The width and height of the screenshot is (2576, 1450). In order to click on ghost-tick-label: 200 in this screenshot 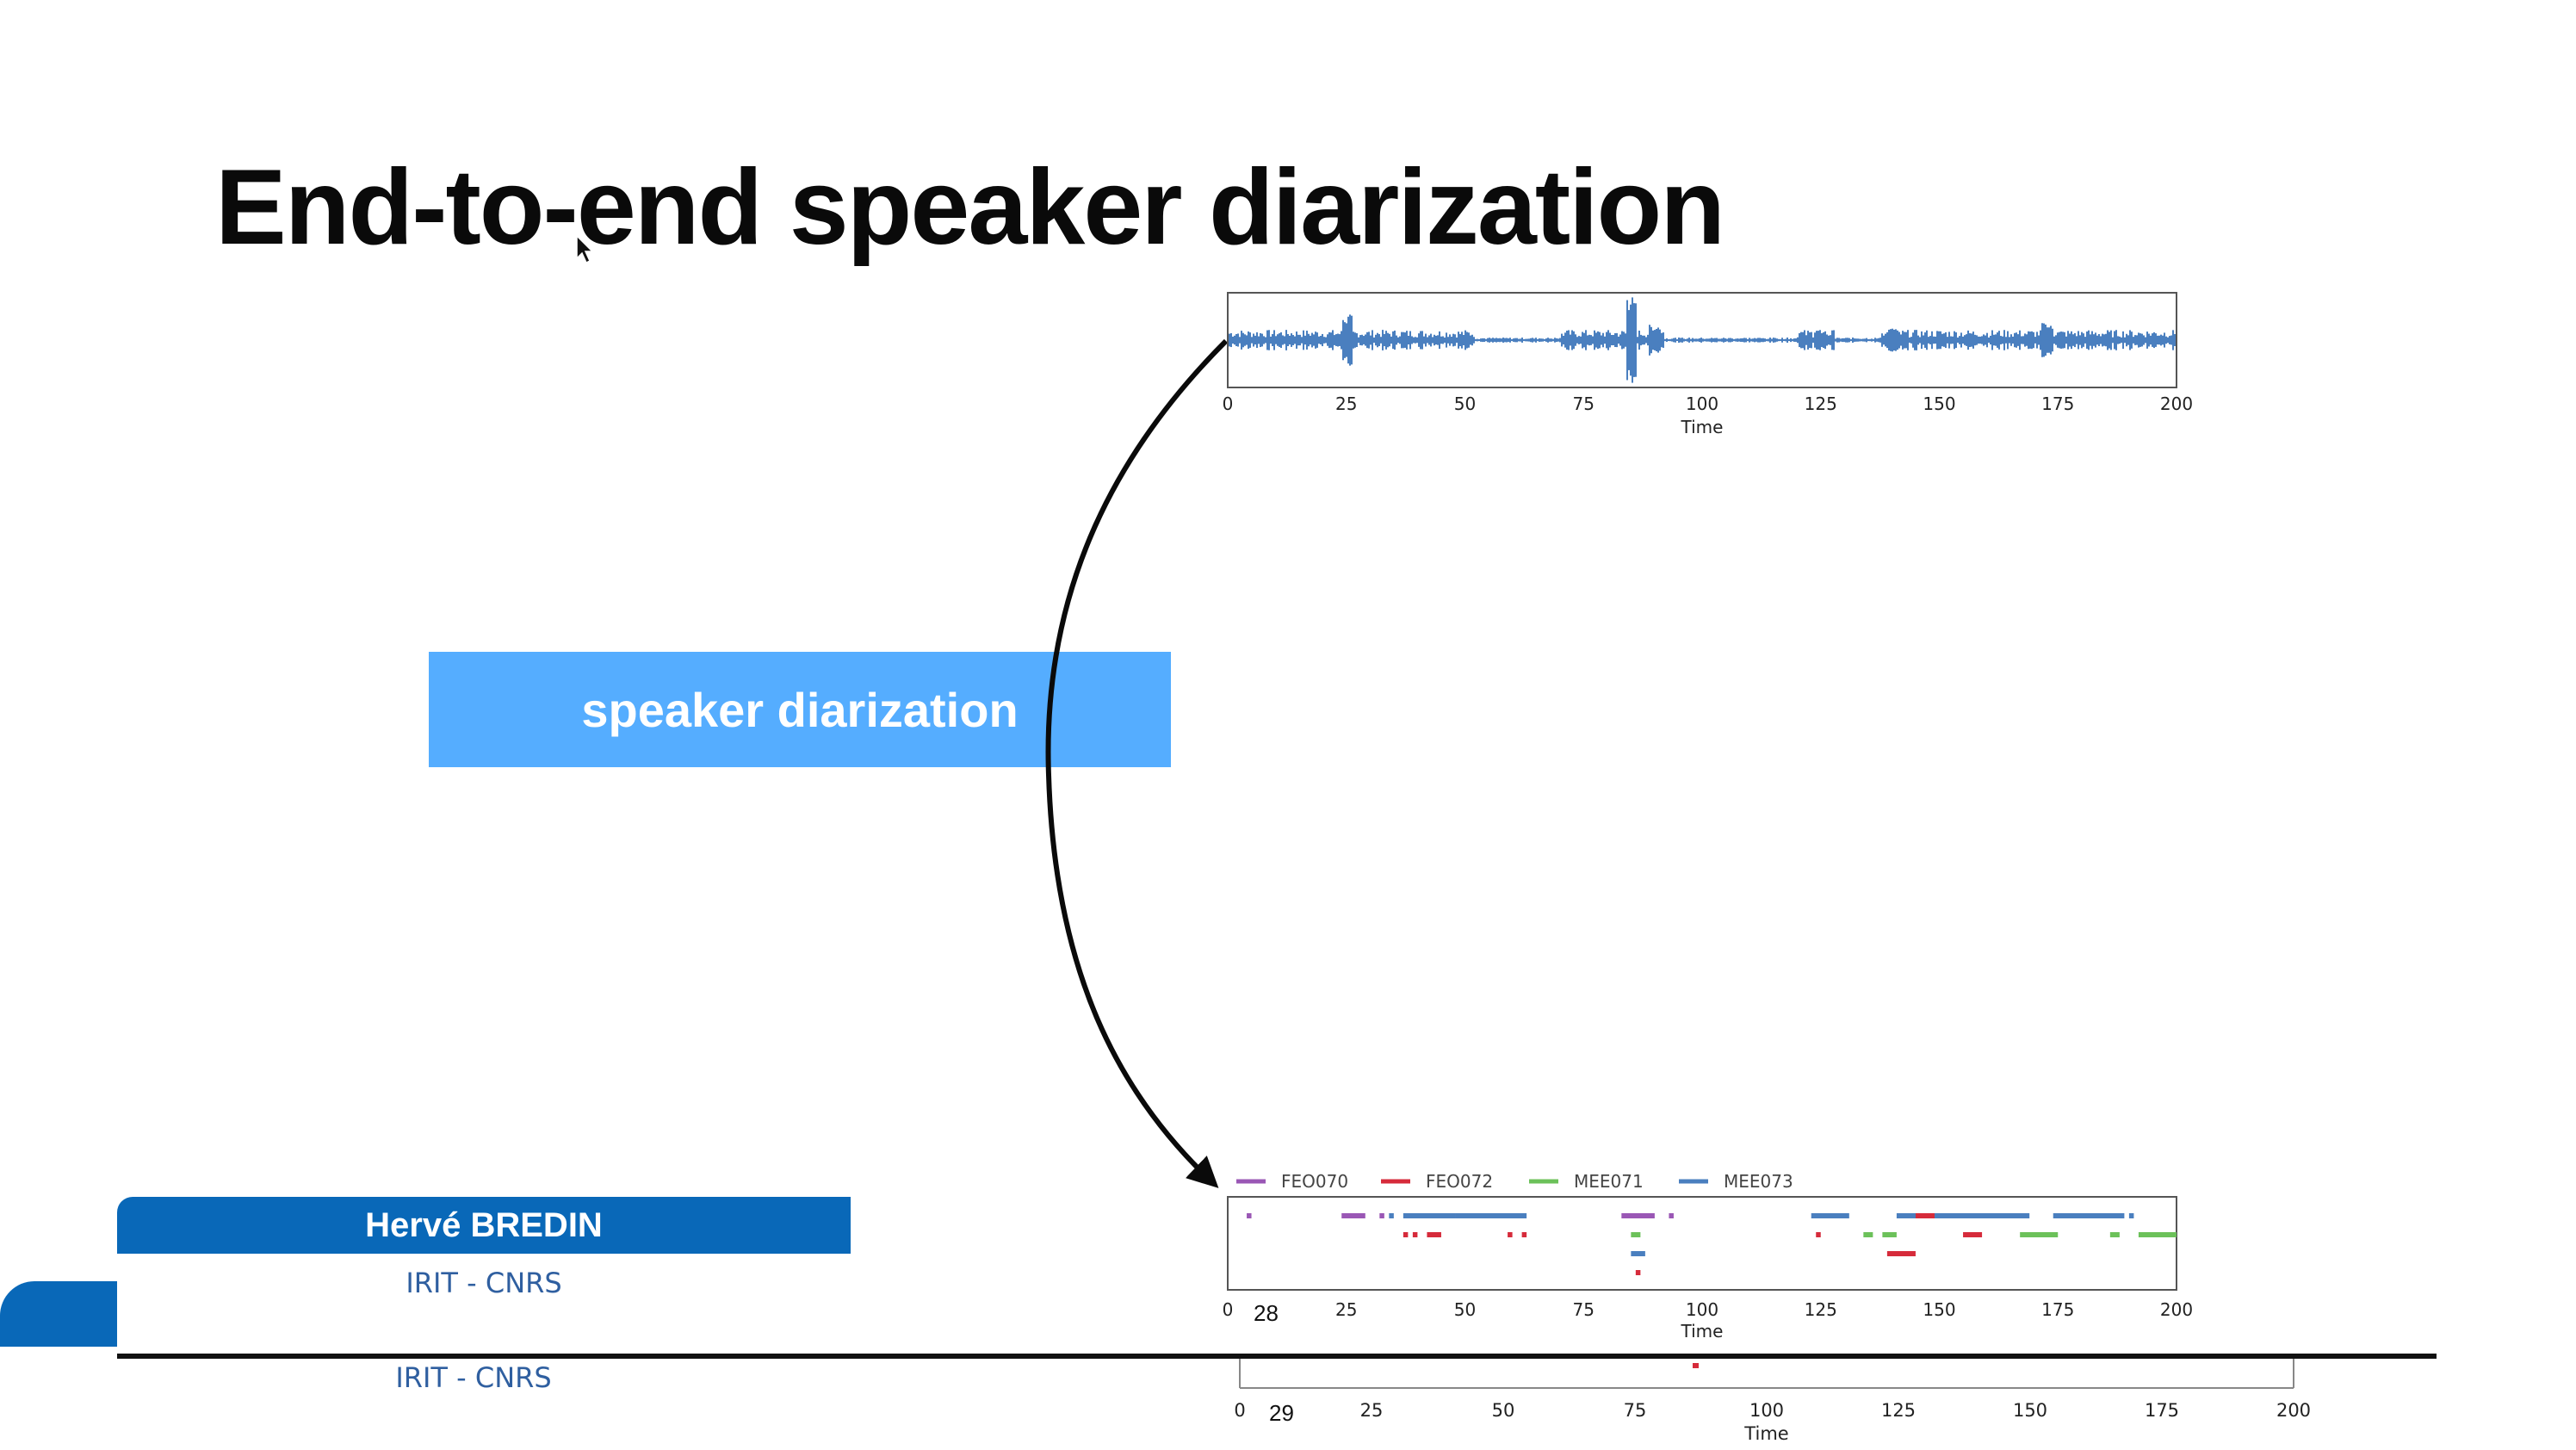, I will do `click(2293, 1410)`.